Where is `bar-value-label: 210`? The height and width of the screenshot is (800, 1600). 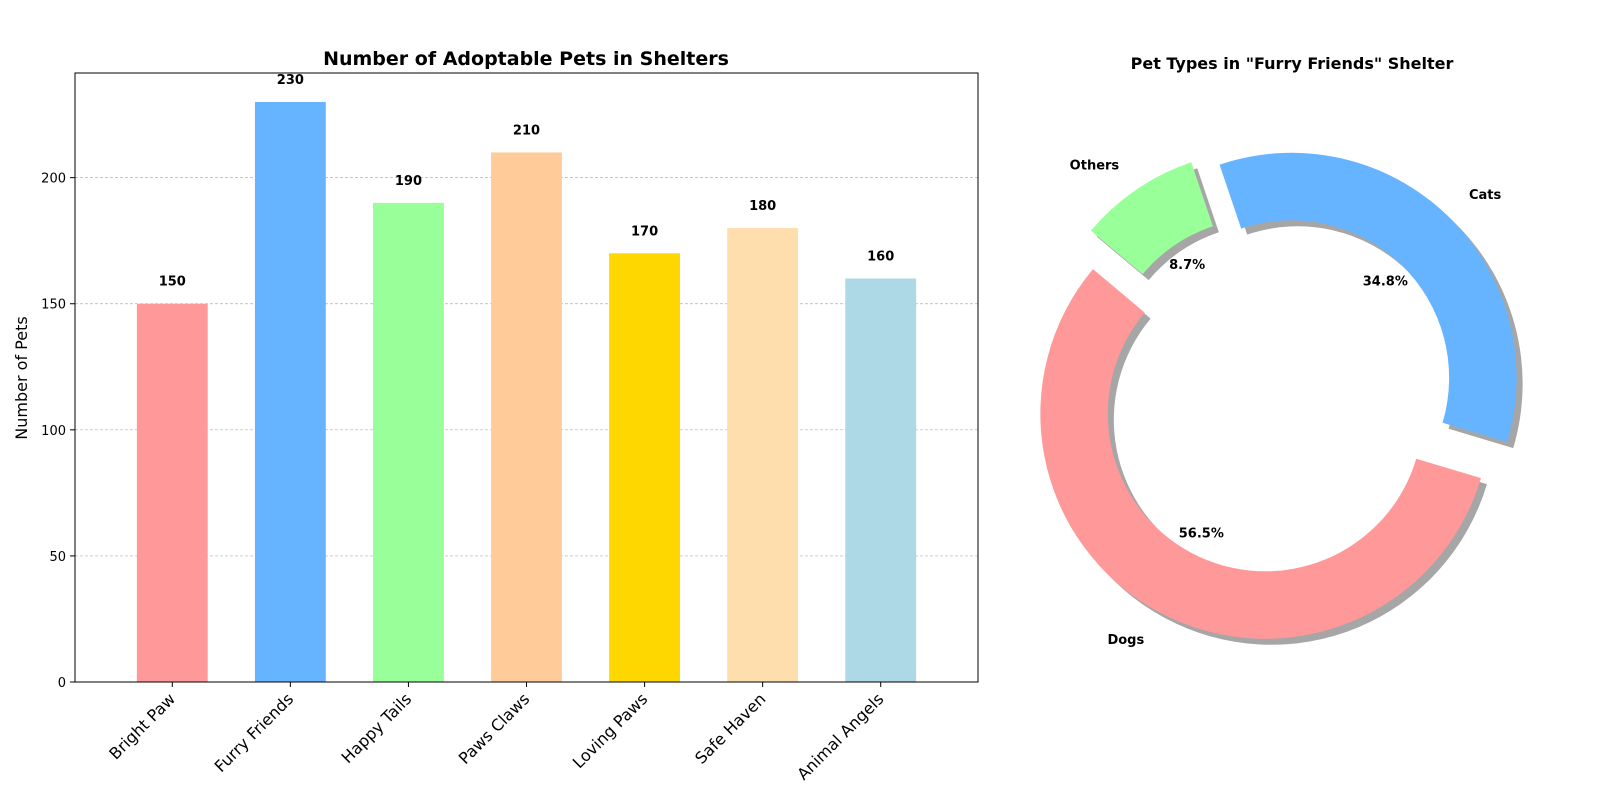
bar-value-label: 210 is located at coordinates (526, 130).